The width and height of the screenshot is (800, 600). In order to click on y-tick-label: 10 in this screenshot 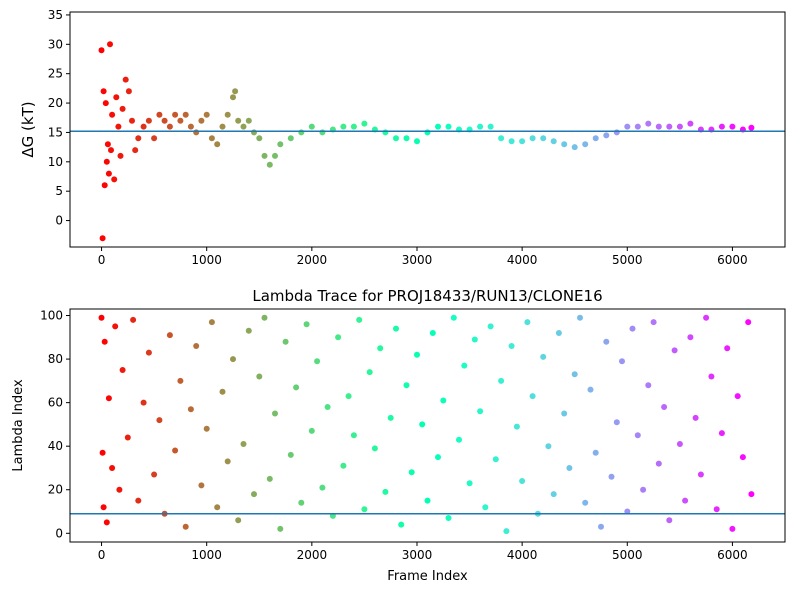, I will do `click(55, 162)`.